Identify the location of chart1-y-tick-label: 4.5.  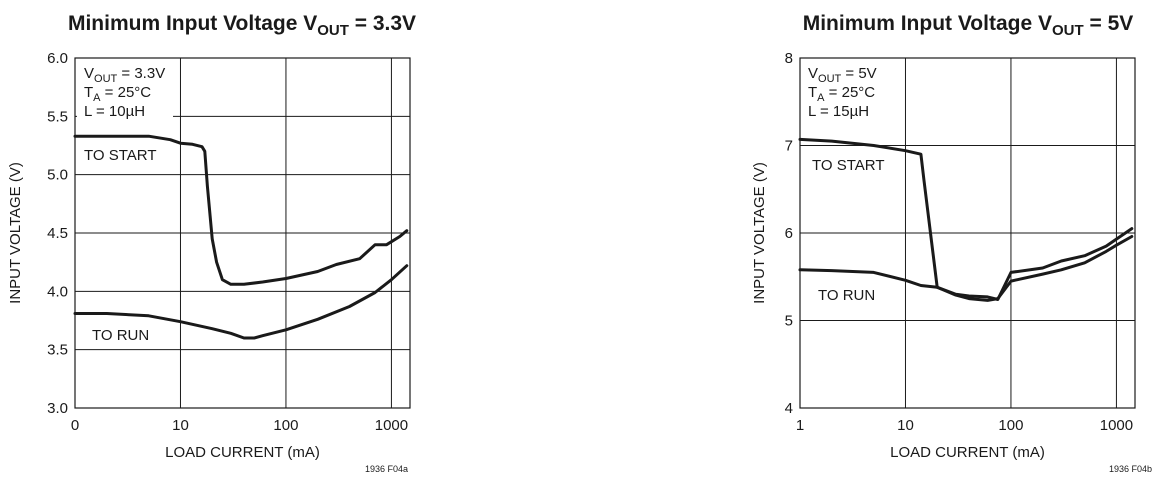
(57, 233).